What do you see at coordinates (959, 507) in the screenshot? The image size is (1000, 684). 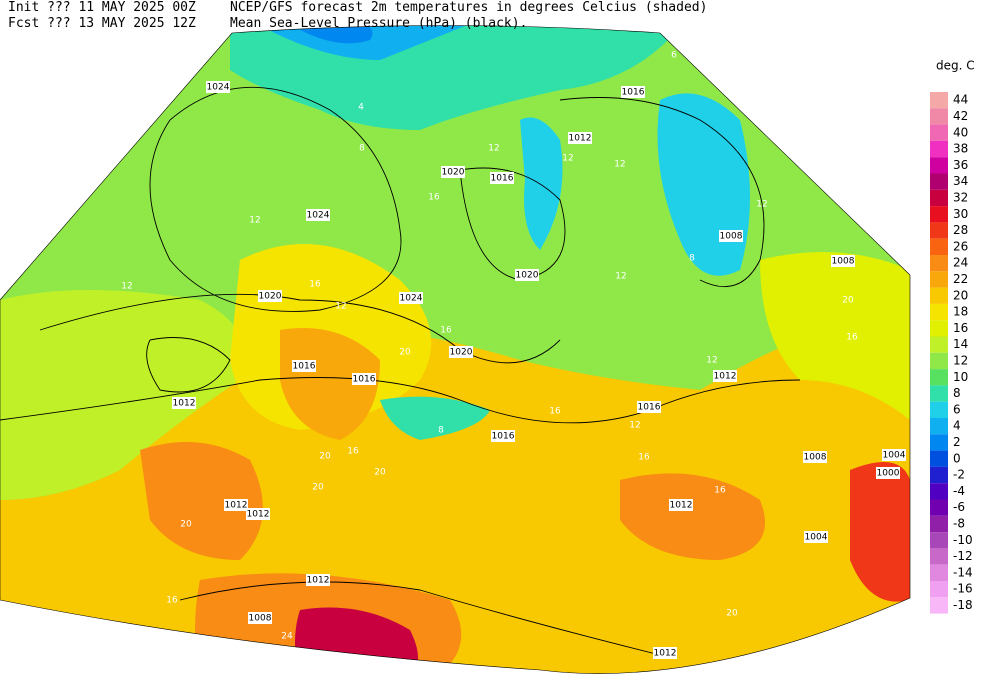 I see `legend-label: -6` at bounding box center [959, 507].